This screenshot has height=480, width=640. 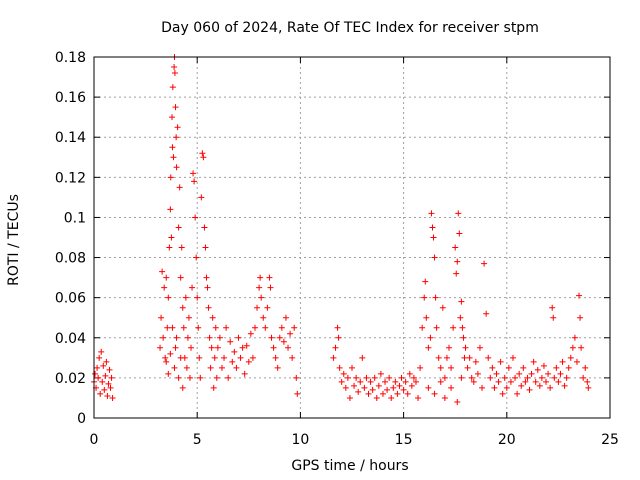 What do you see at coordinates (610, 440) in the screenshot?
I see `x-tick-label: 25` at bounding box center [610, 440].